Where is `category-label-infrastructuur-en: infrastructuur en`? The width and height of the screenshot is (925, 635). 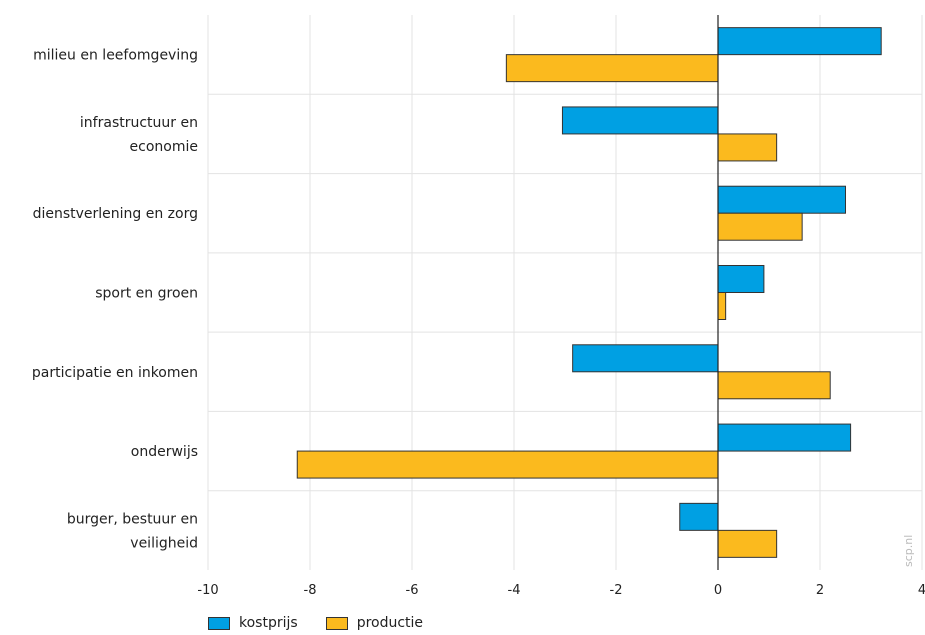 category-label-infrastructuur-en: infrastructuur en is located at coordinates (139, 123).